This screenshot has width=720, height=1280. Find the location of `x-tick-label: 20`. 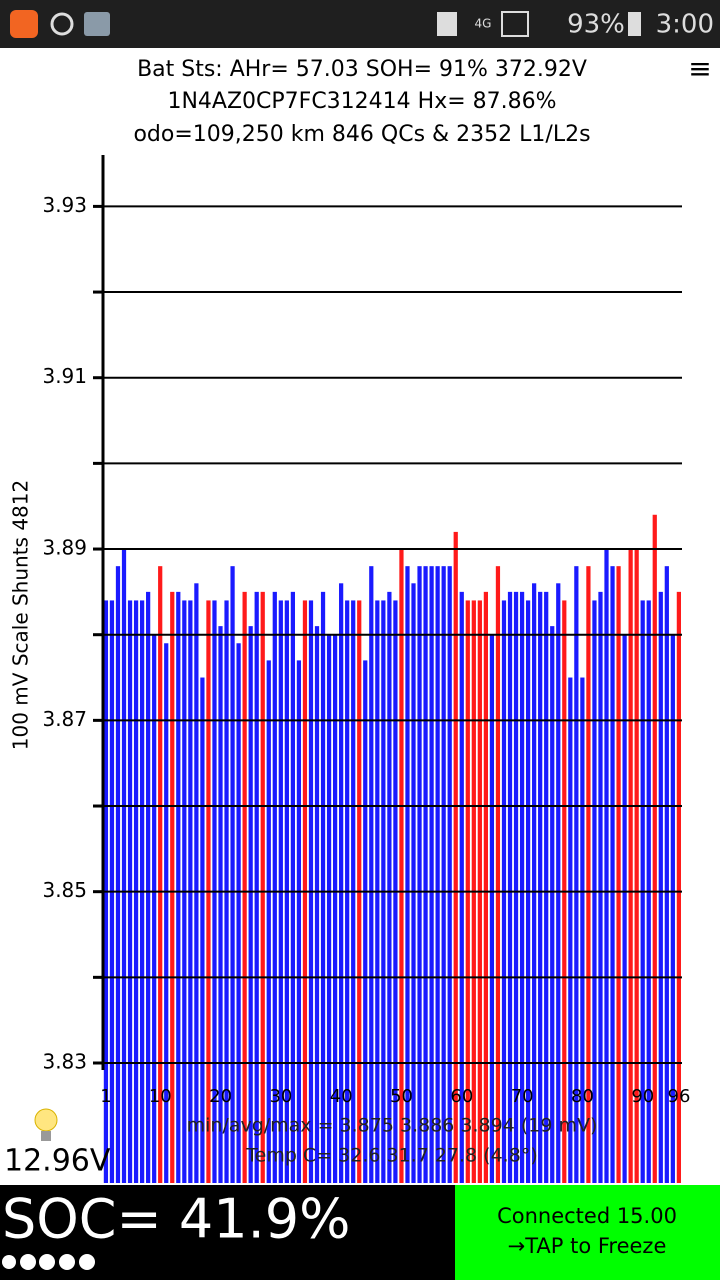

x-tick-label: 20 is located at coordinates (220, 1096).